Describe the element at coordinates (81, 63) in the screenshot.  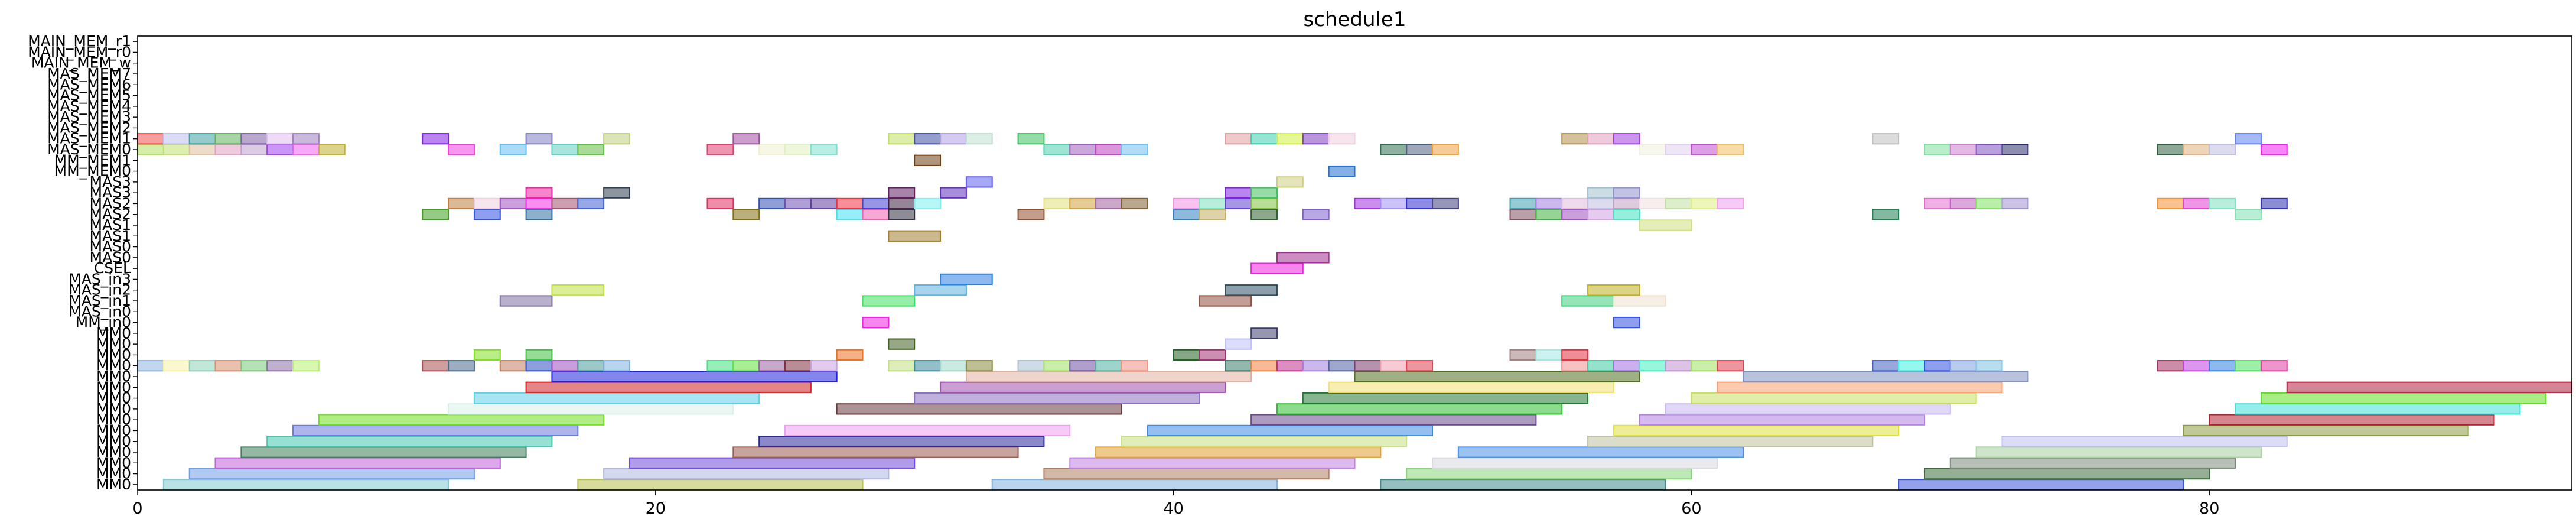
I see `y-tick-label: MAIN_MEM_w` at that location.